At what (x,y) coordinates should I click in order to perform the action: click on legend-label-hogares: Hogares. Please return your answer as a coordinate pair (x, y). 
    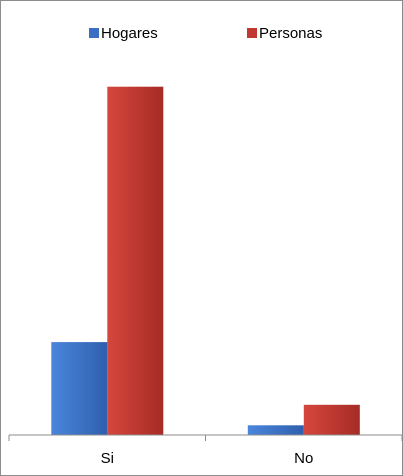
    Looking at the image, I should click on (129, 33).